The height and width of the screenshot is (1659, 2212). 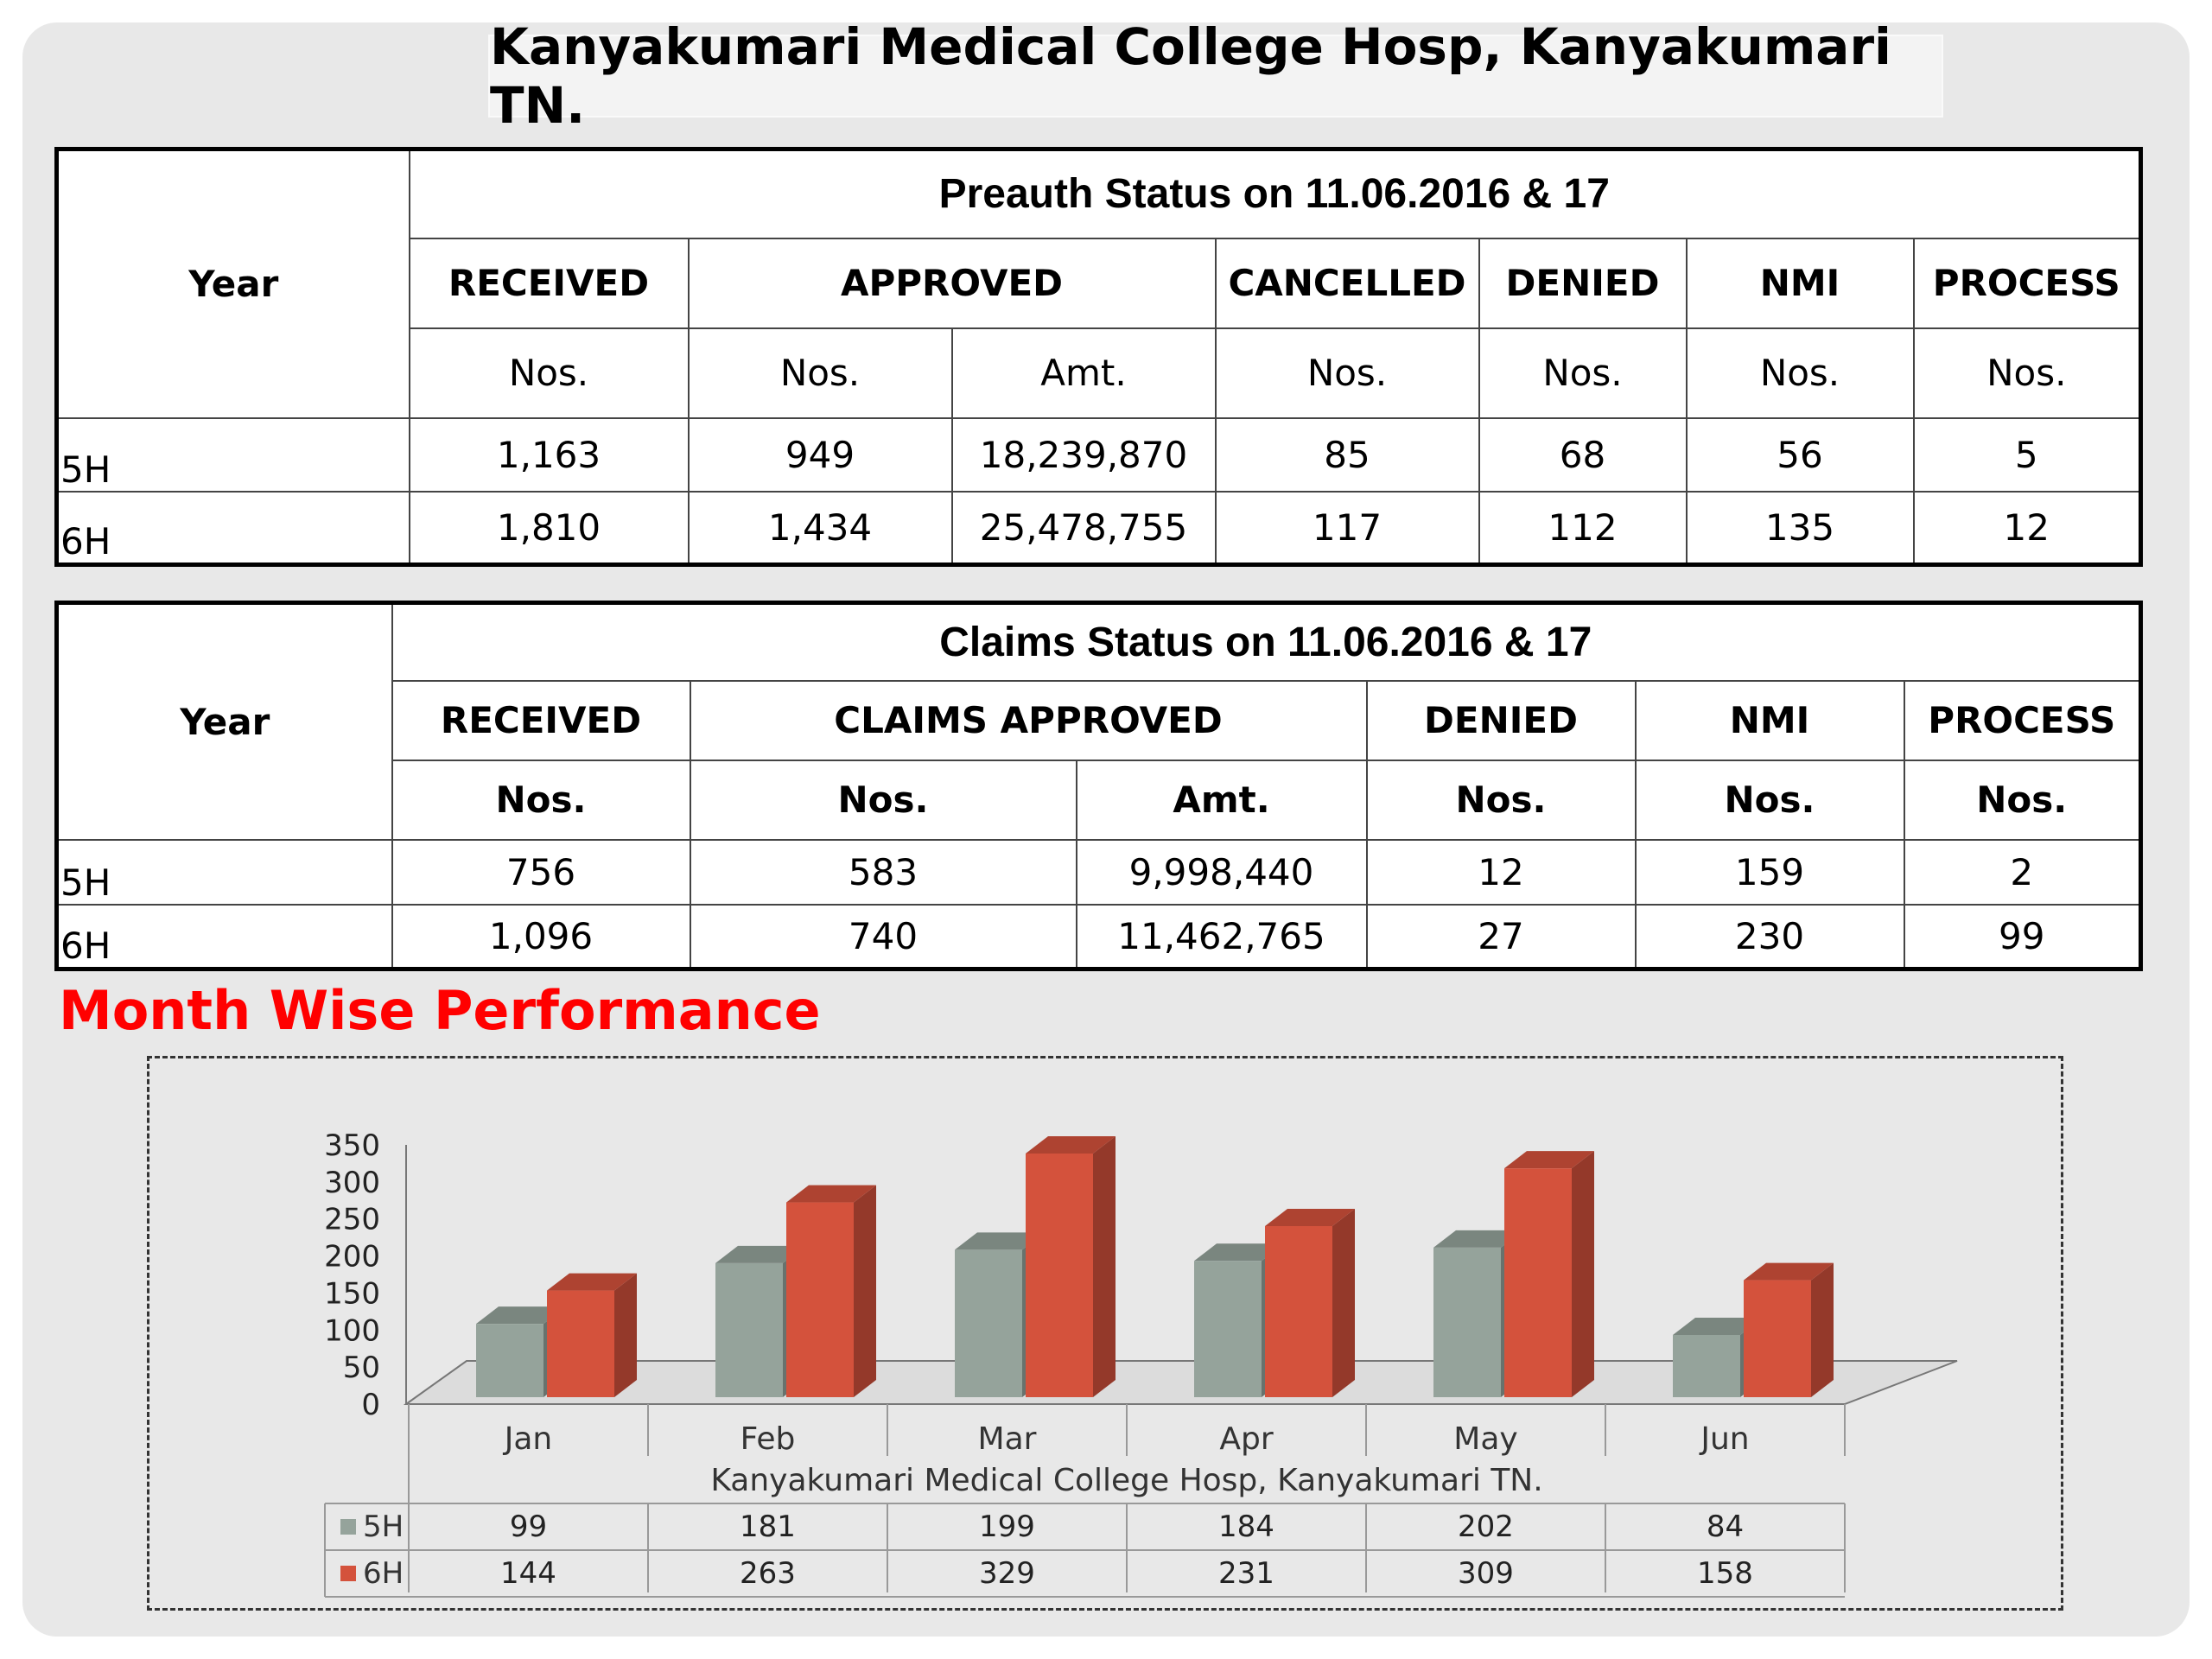 What do you see at coordinates (2022, 936) in the screenshot?
I see `cell: 99` at bounding box center [2022, 936].